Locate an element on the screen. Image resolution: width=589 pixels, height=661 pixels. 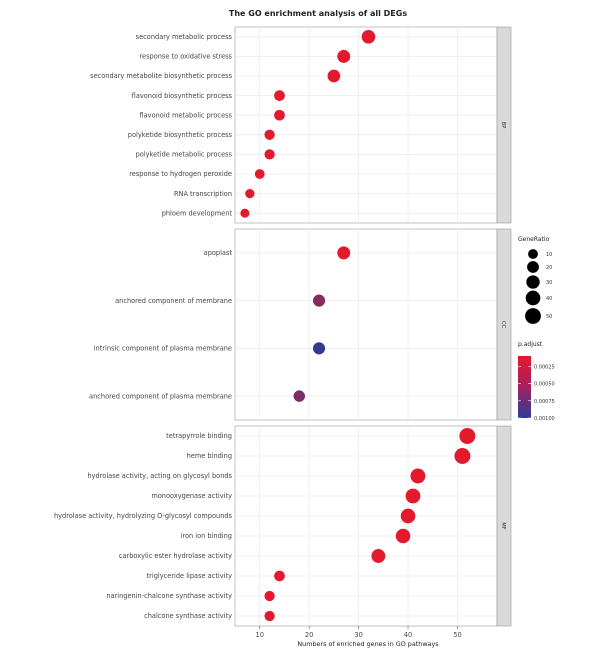
facet-strip-label: BP is located at coordinates (503, 125).